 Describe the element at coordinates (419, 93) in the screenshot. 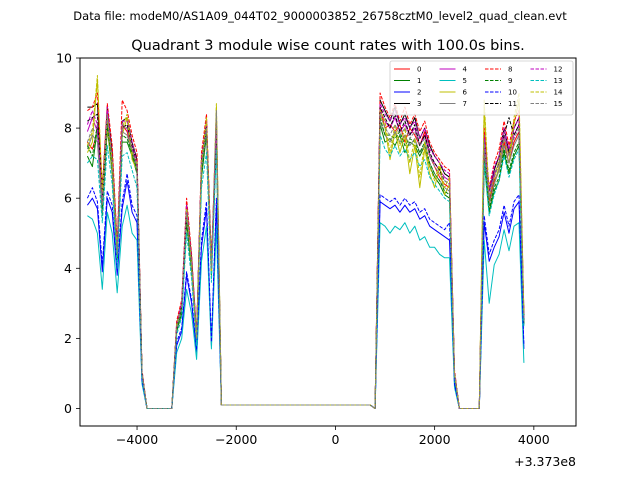

I see `legend-label-2: 2` at that location.